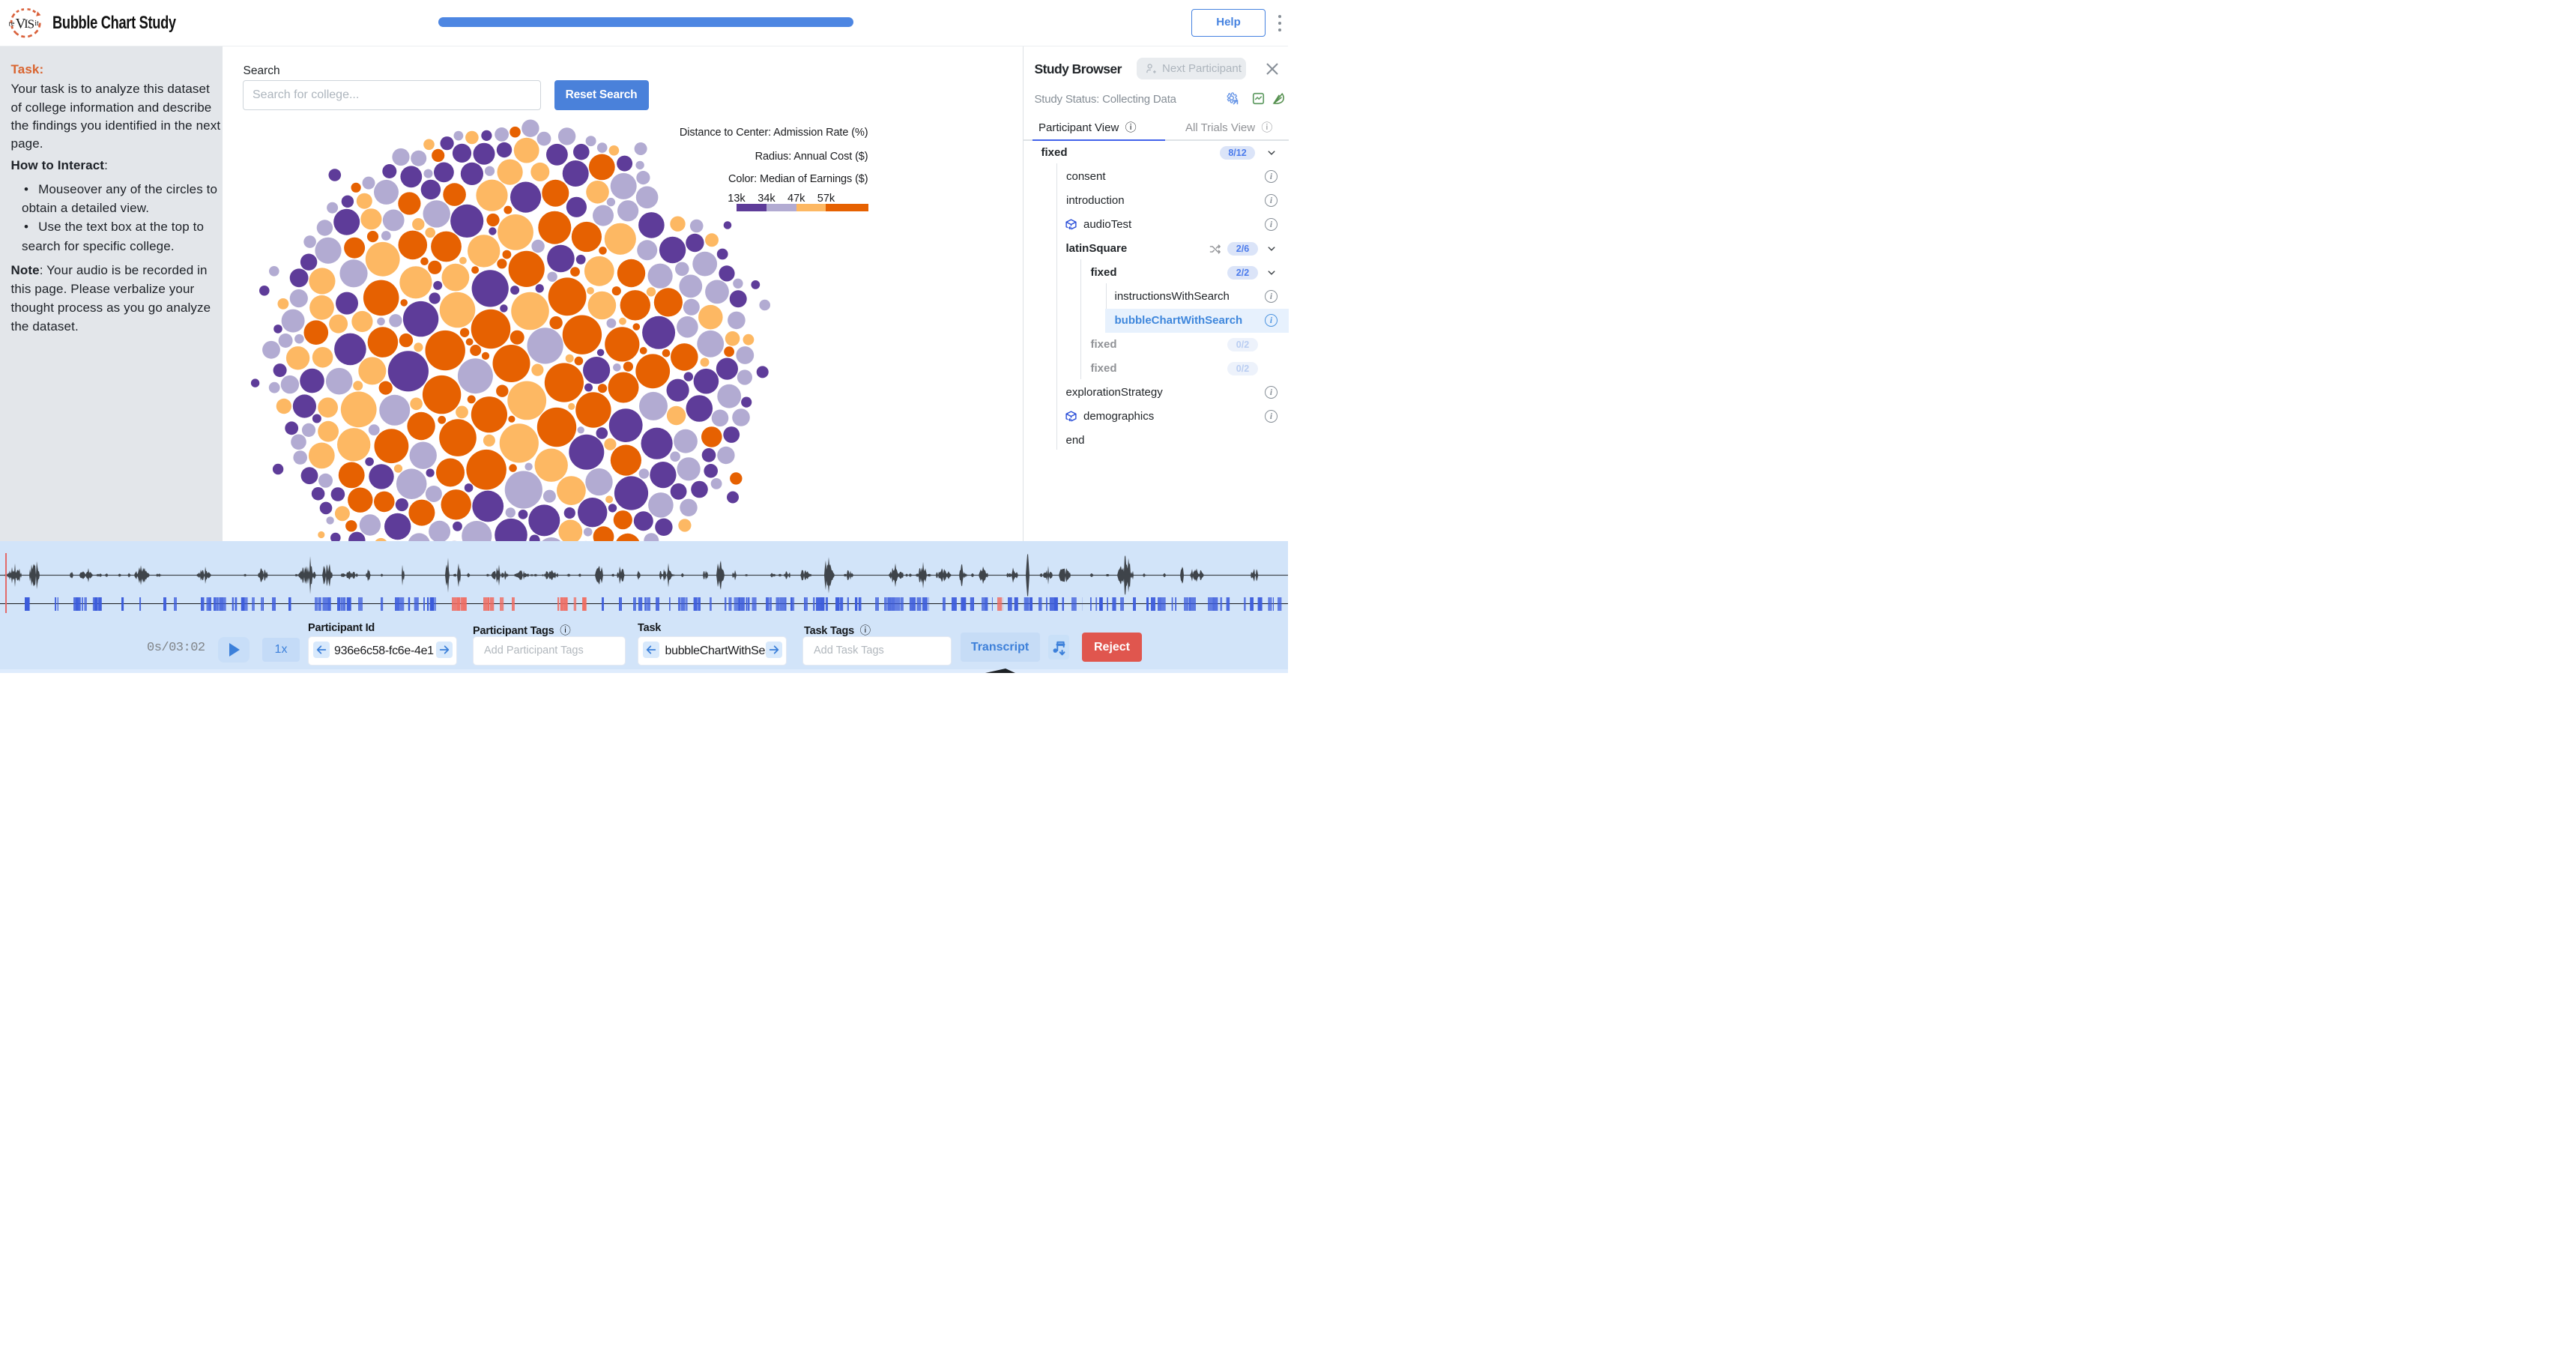  What do you see at coordinates (31, 24) in the screenshot?
I see `svg-text: S` at bounding box center [31, 24].